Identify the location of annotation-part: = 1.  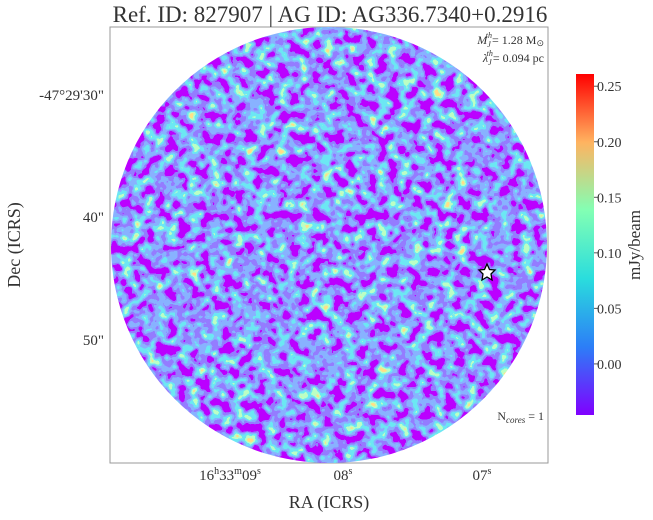
(534, 416).